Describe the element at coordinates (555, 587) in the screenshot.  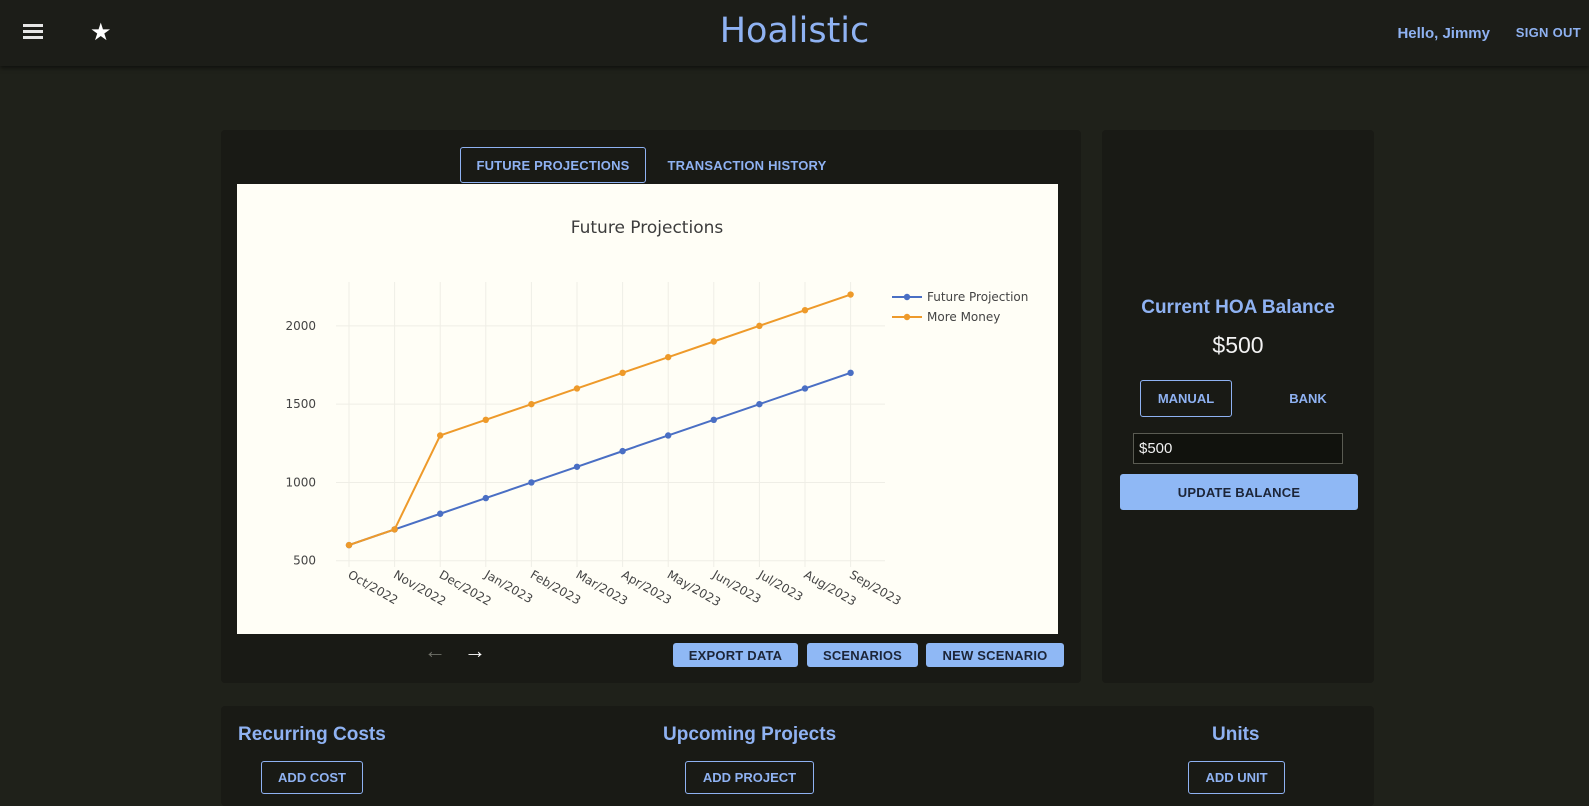
I see `x-tick-label: Feb/2023` at that location.